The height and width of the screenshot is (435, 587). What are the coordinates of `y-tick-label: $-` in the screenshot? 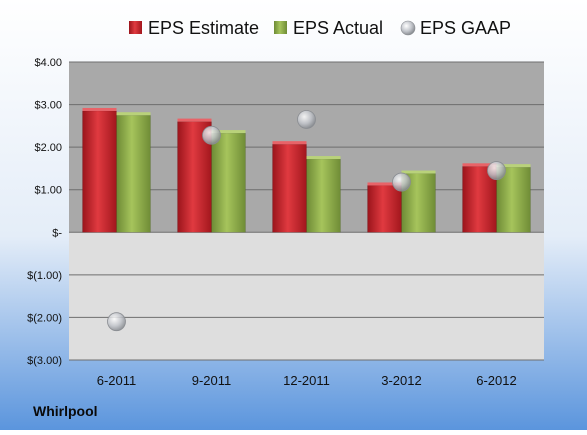 It's located at (57, 233).